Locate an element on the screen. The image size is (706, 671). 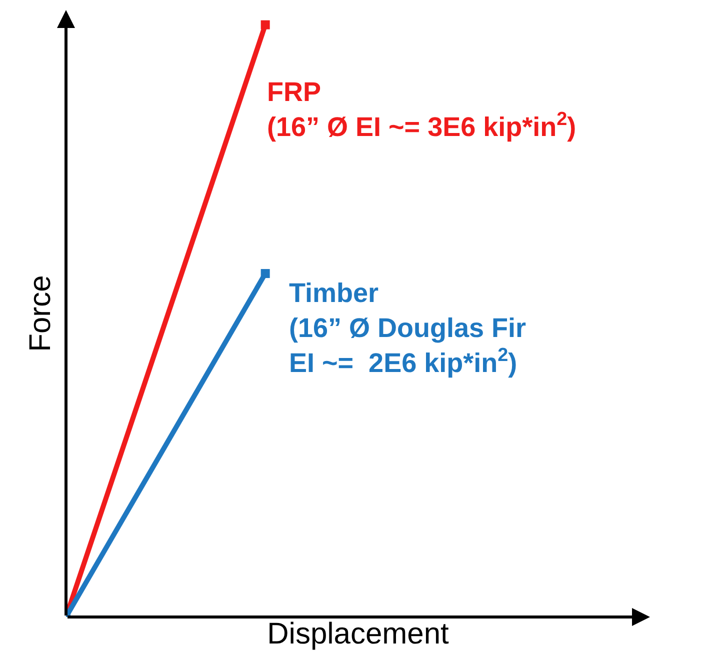
y-axis-title: Force is located at coordinates (40, 313).